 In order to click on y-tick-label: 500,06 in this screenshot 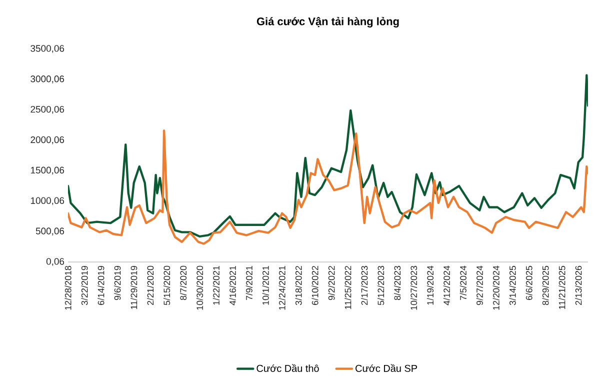, I will do `click(50, 232)`.